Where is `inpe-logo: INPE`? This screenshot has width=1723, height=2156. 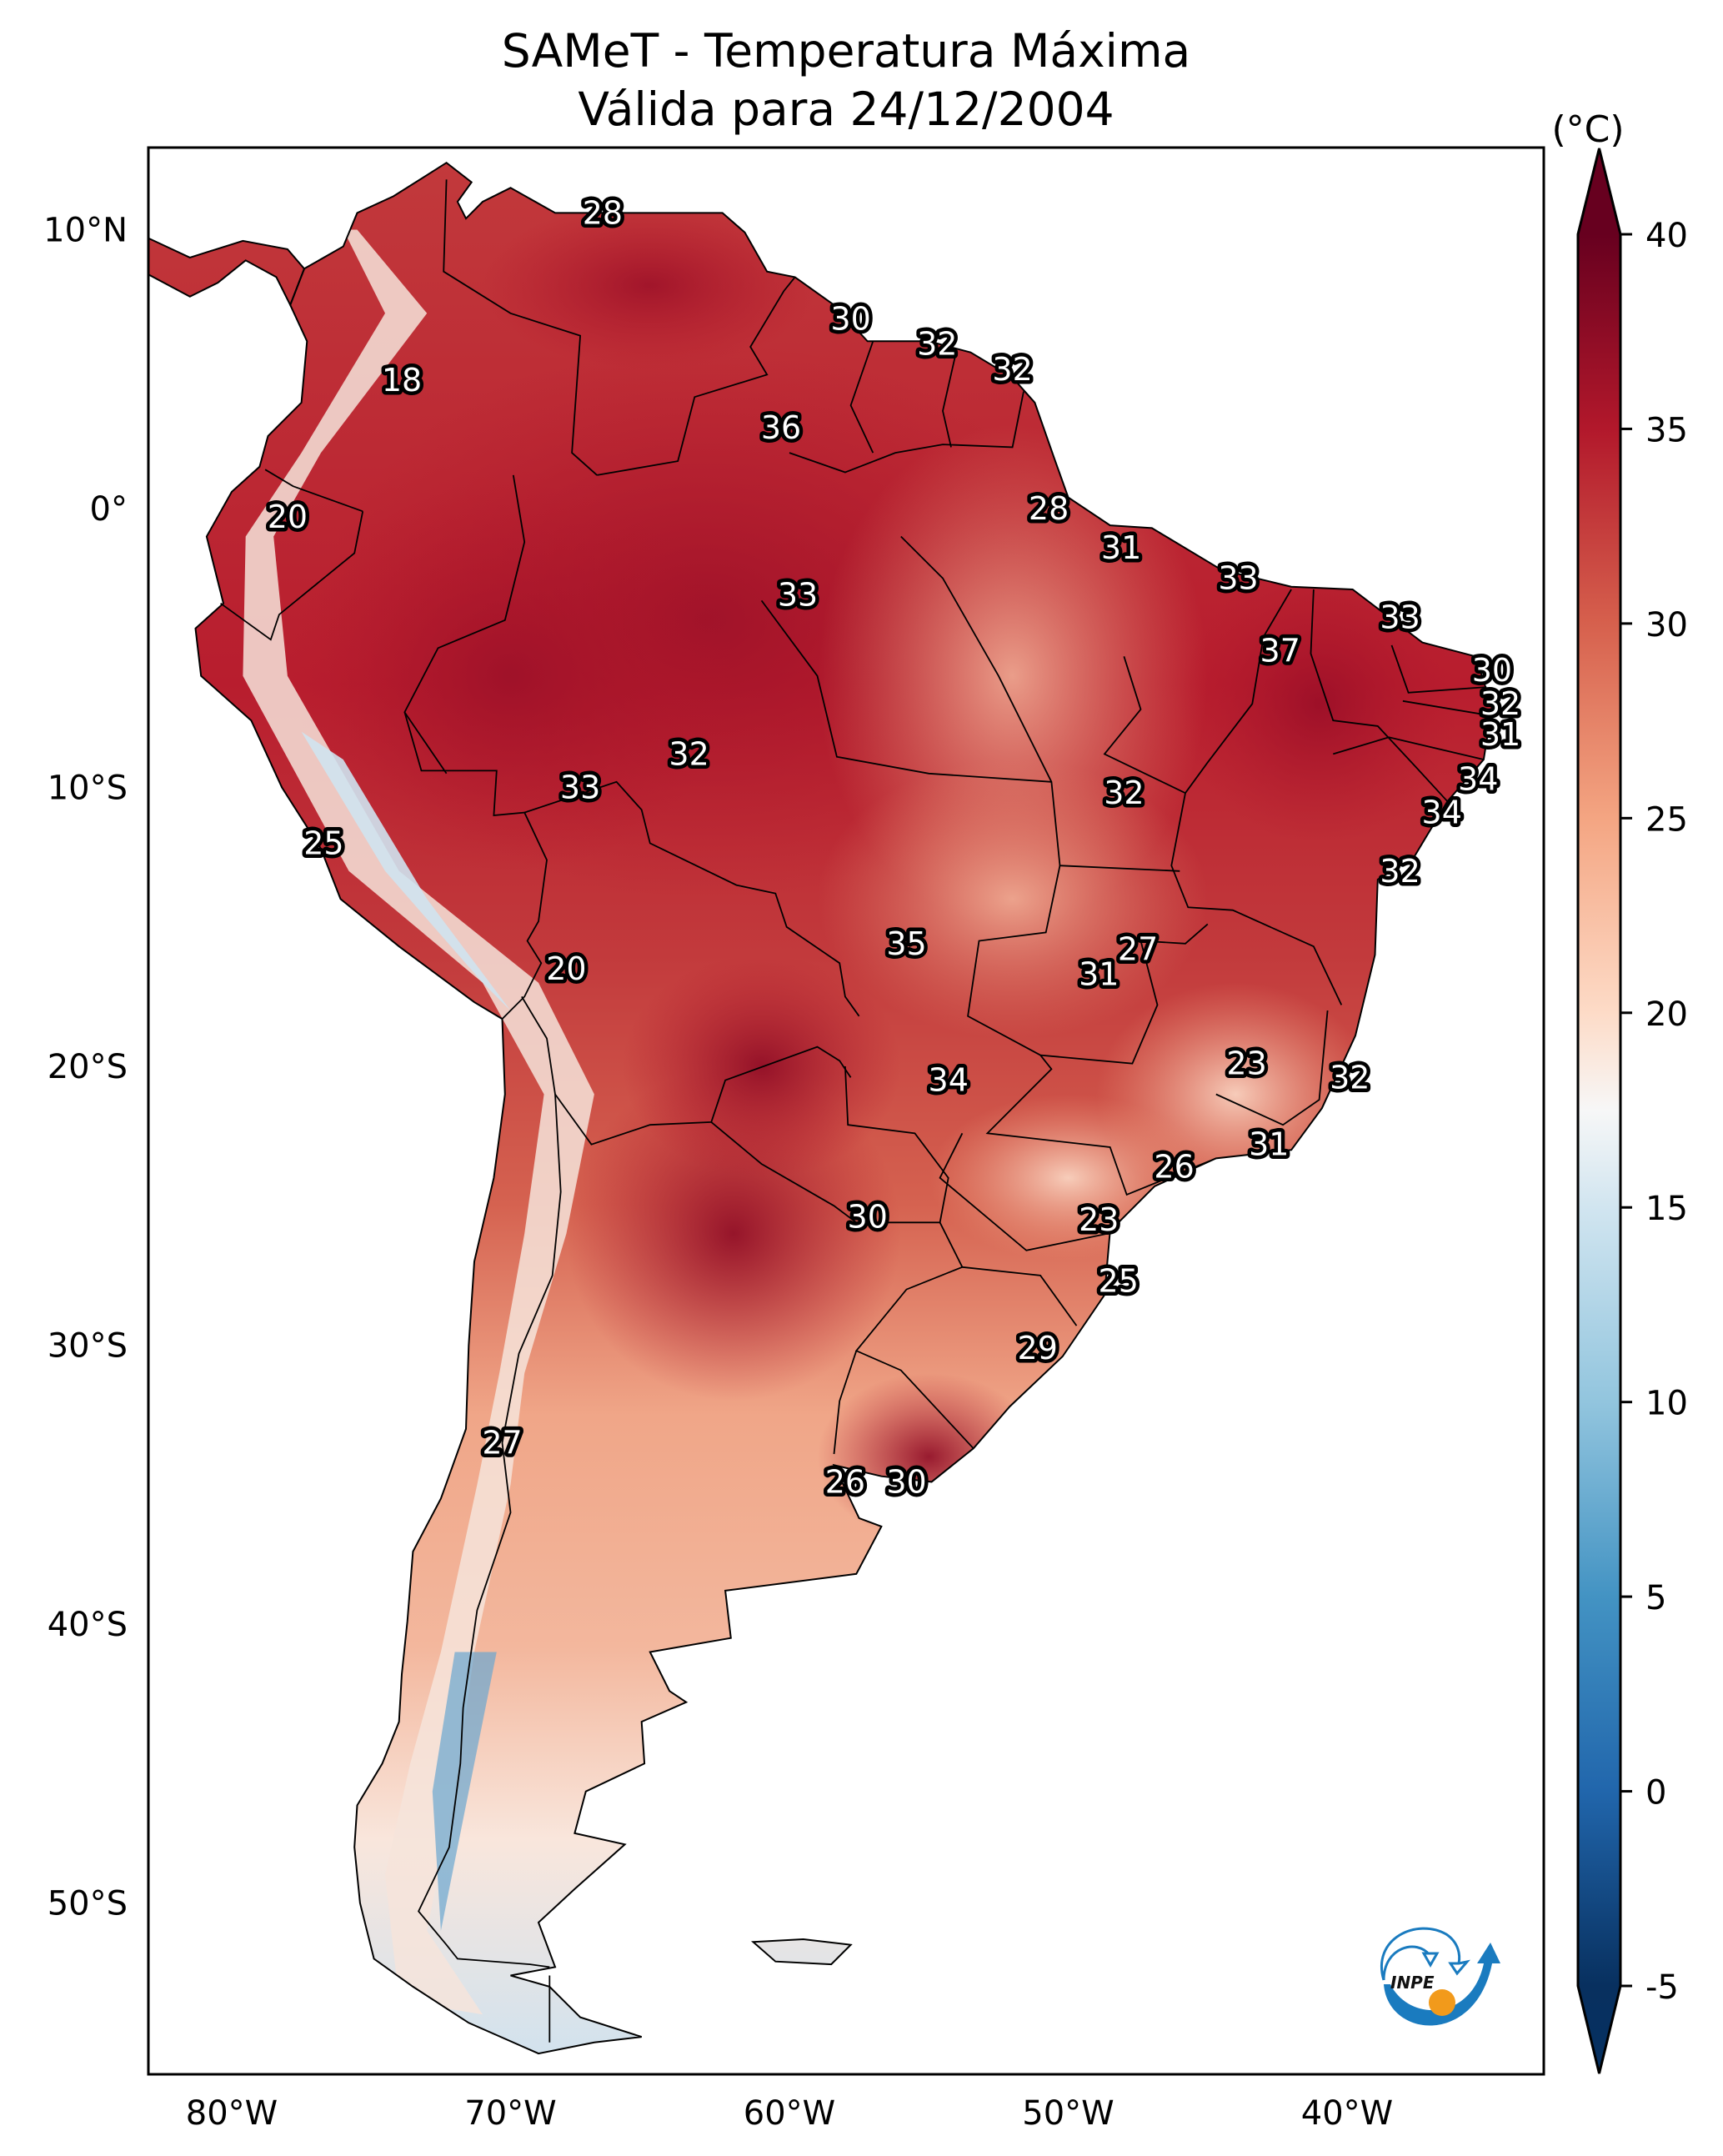 inpe-logo: INPE is located at coordinates (1440, 1976).